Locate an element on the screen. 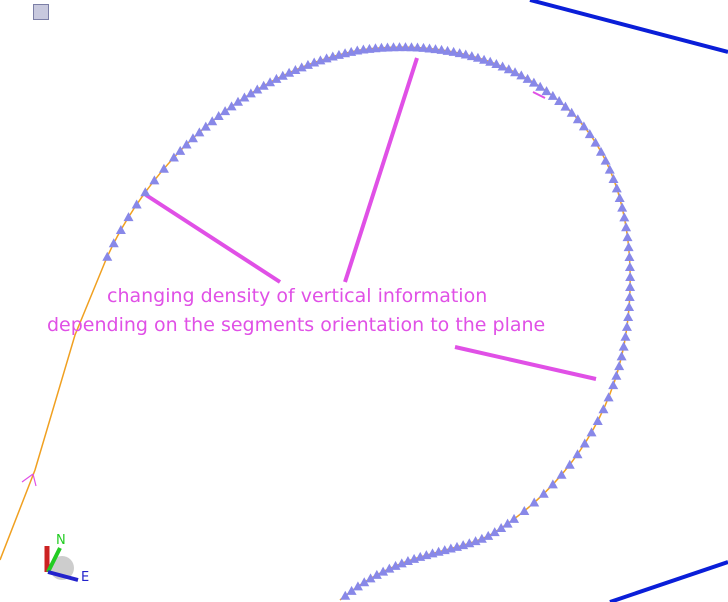 The image size is (728, 602). pointer-line-top is located at coordinates (381, 170).